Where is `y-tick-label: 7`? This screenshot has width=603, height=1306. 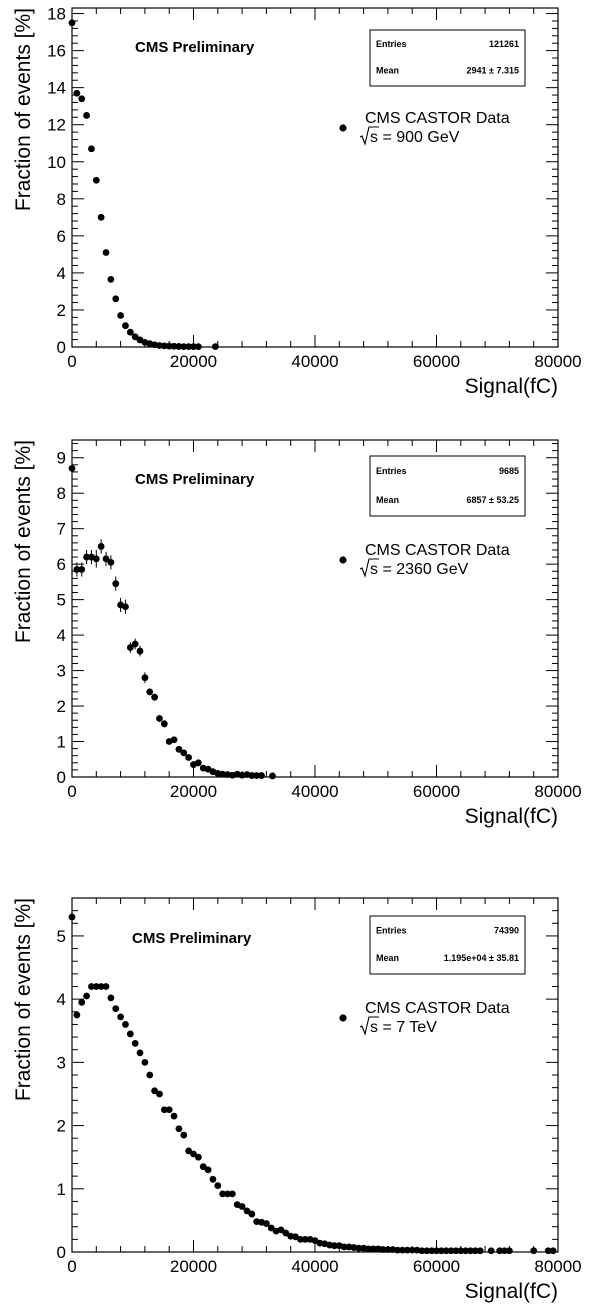 y-tick-label: 7 is located at coordinates (61, 529).